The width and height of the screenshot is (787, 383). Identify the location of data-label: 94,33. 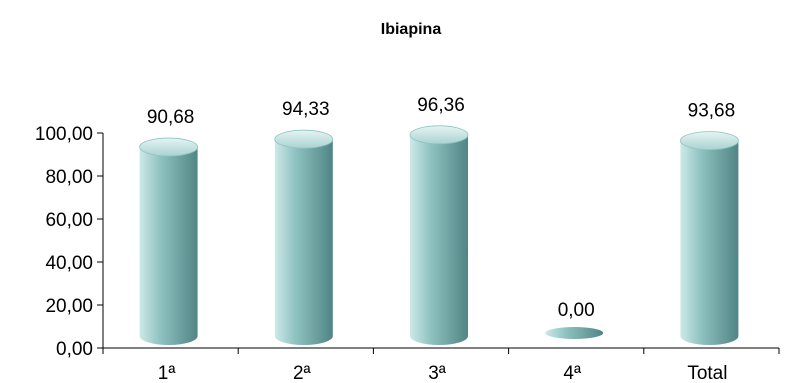
(306, 109).